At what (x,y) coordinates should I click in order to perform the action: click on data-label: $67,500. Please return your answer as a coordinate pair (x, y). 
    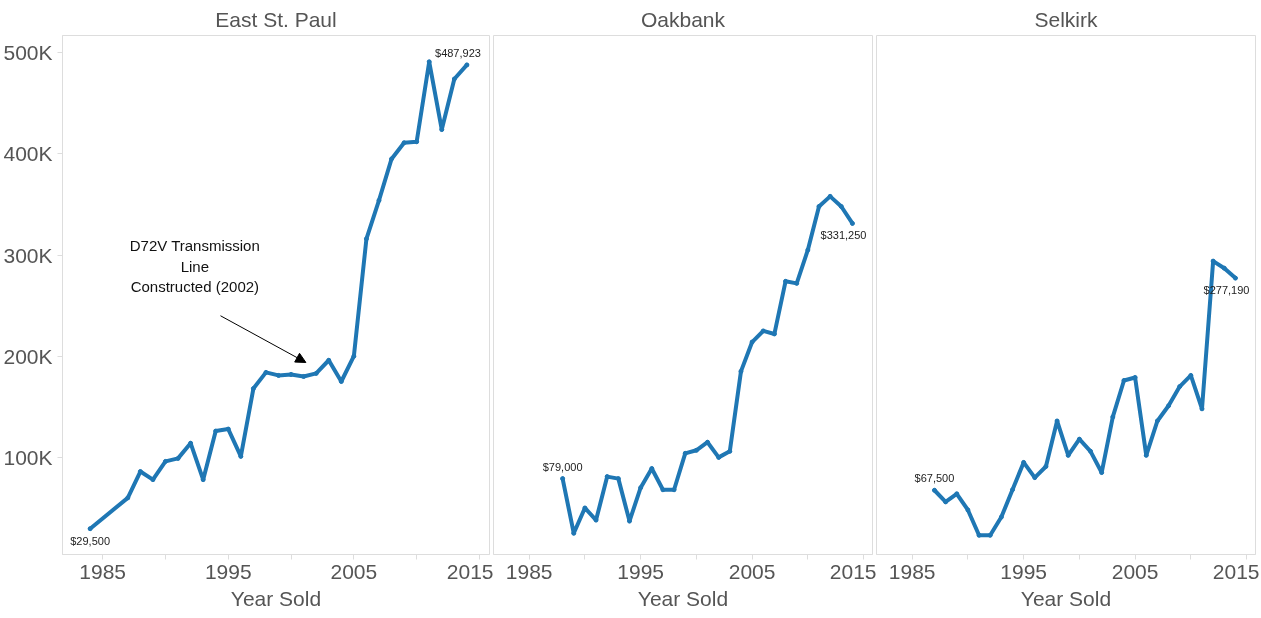
    Looking at the image, I should click on (934, 478).